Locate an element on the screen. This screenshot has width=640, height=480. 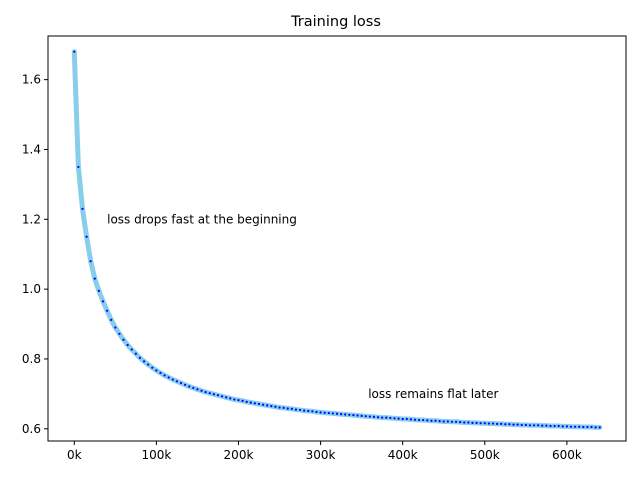
y-tick-label: 0.8 is located at coordinates (31, 359).